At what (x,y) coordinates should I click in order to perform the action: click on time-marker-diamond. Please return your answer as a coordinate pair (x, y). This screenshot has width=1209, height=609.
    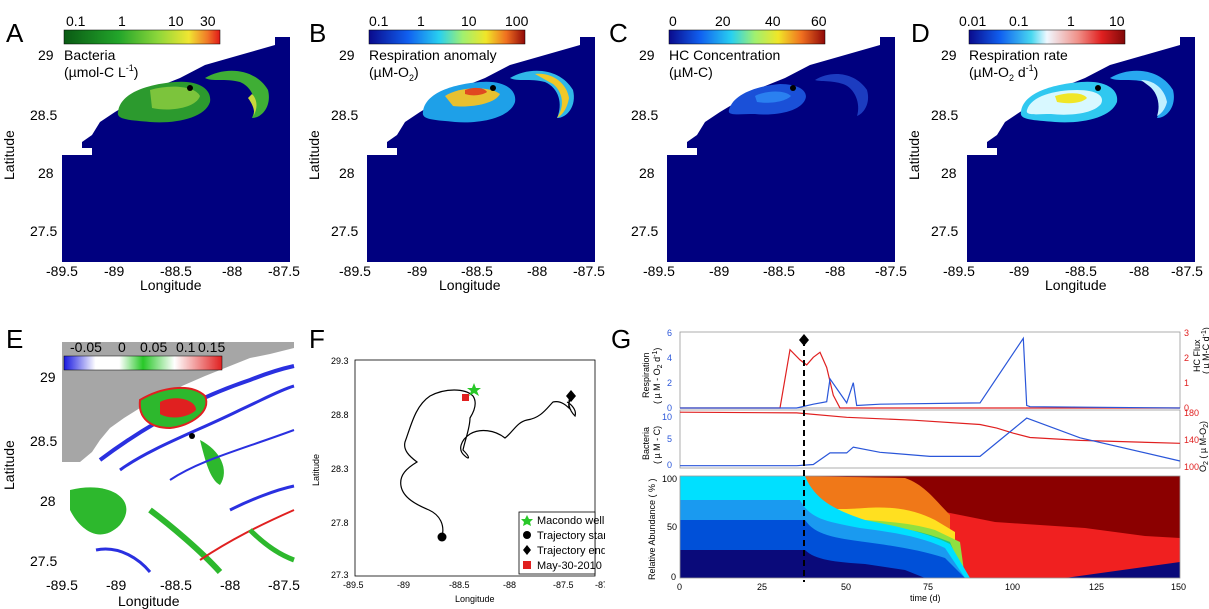
    Looking at the image, I should click on (804, 340).